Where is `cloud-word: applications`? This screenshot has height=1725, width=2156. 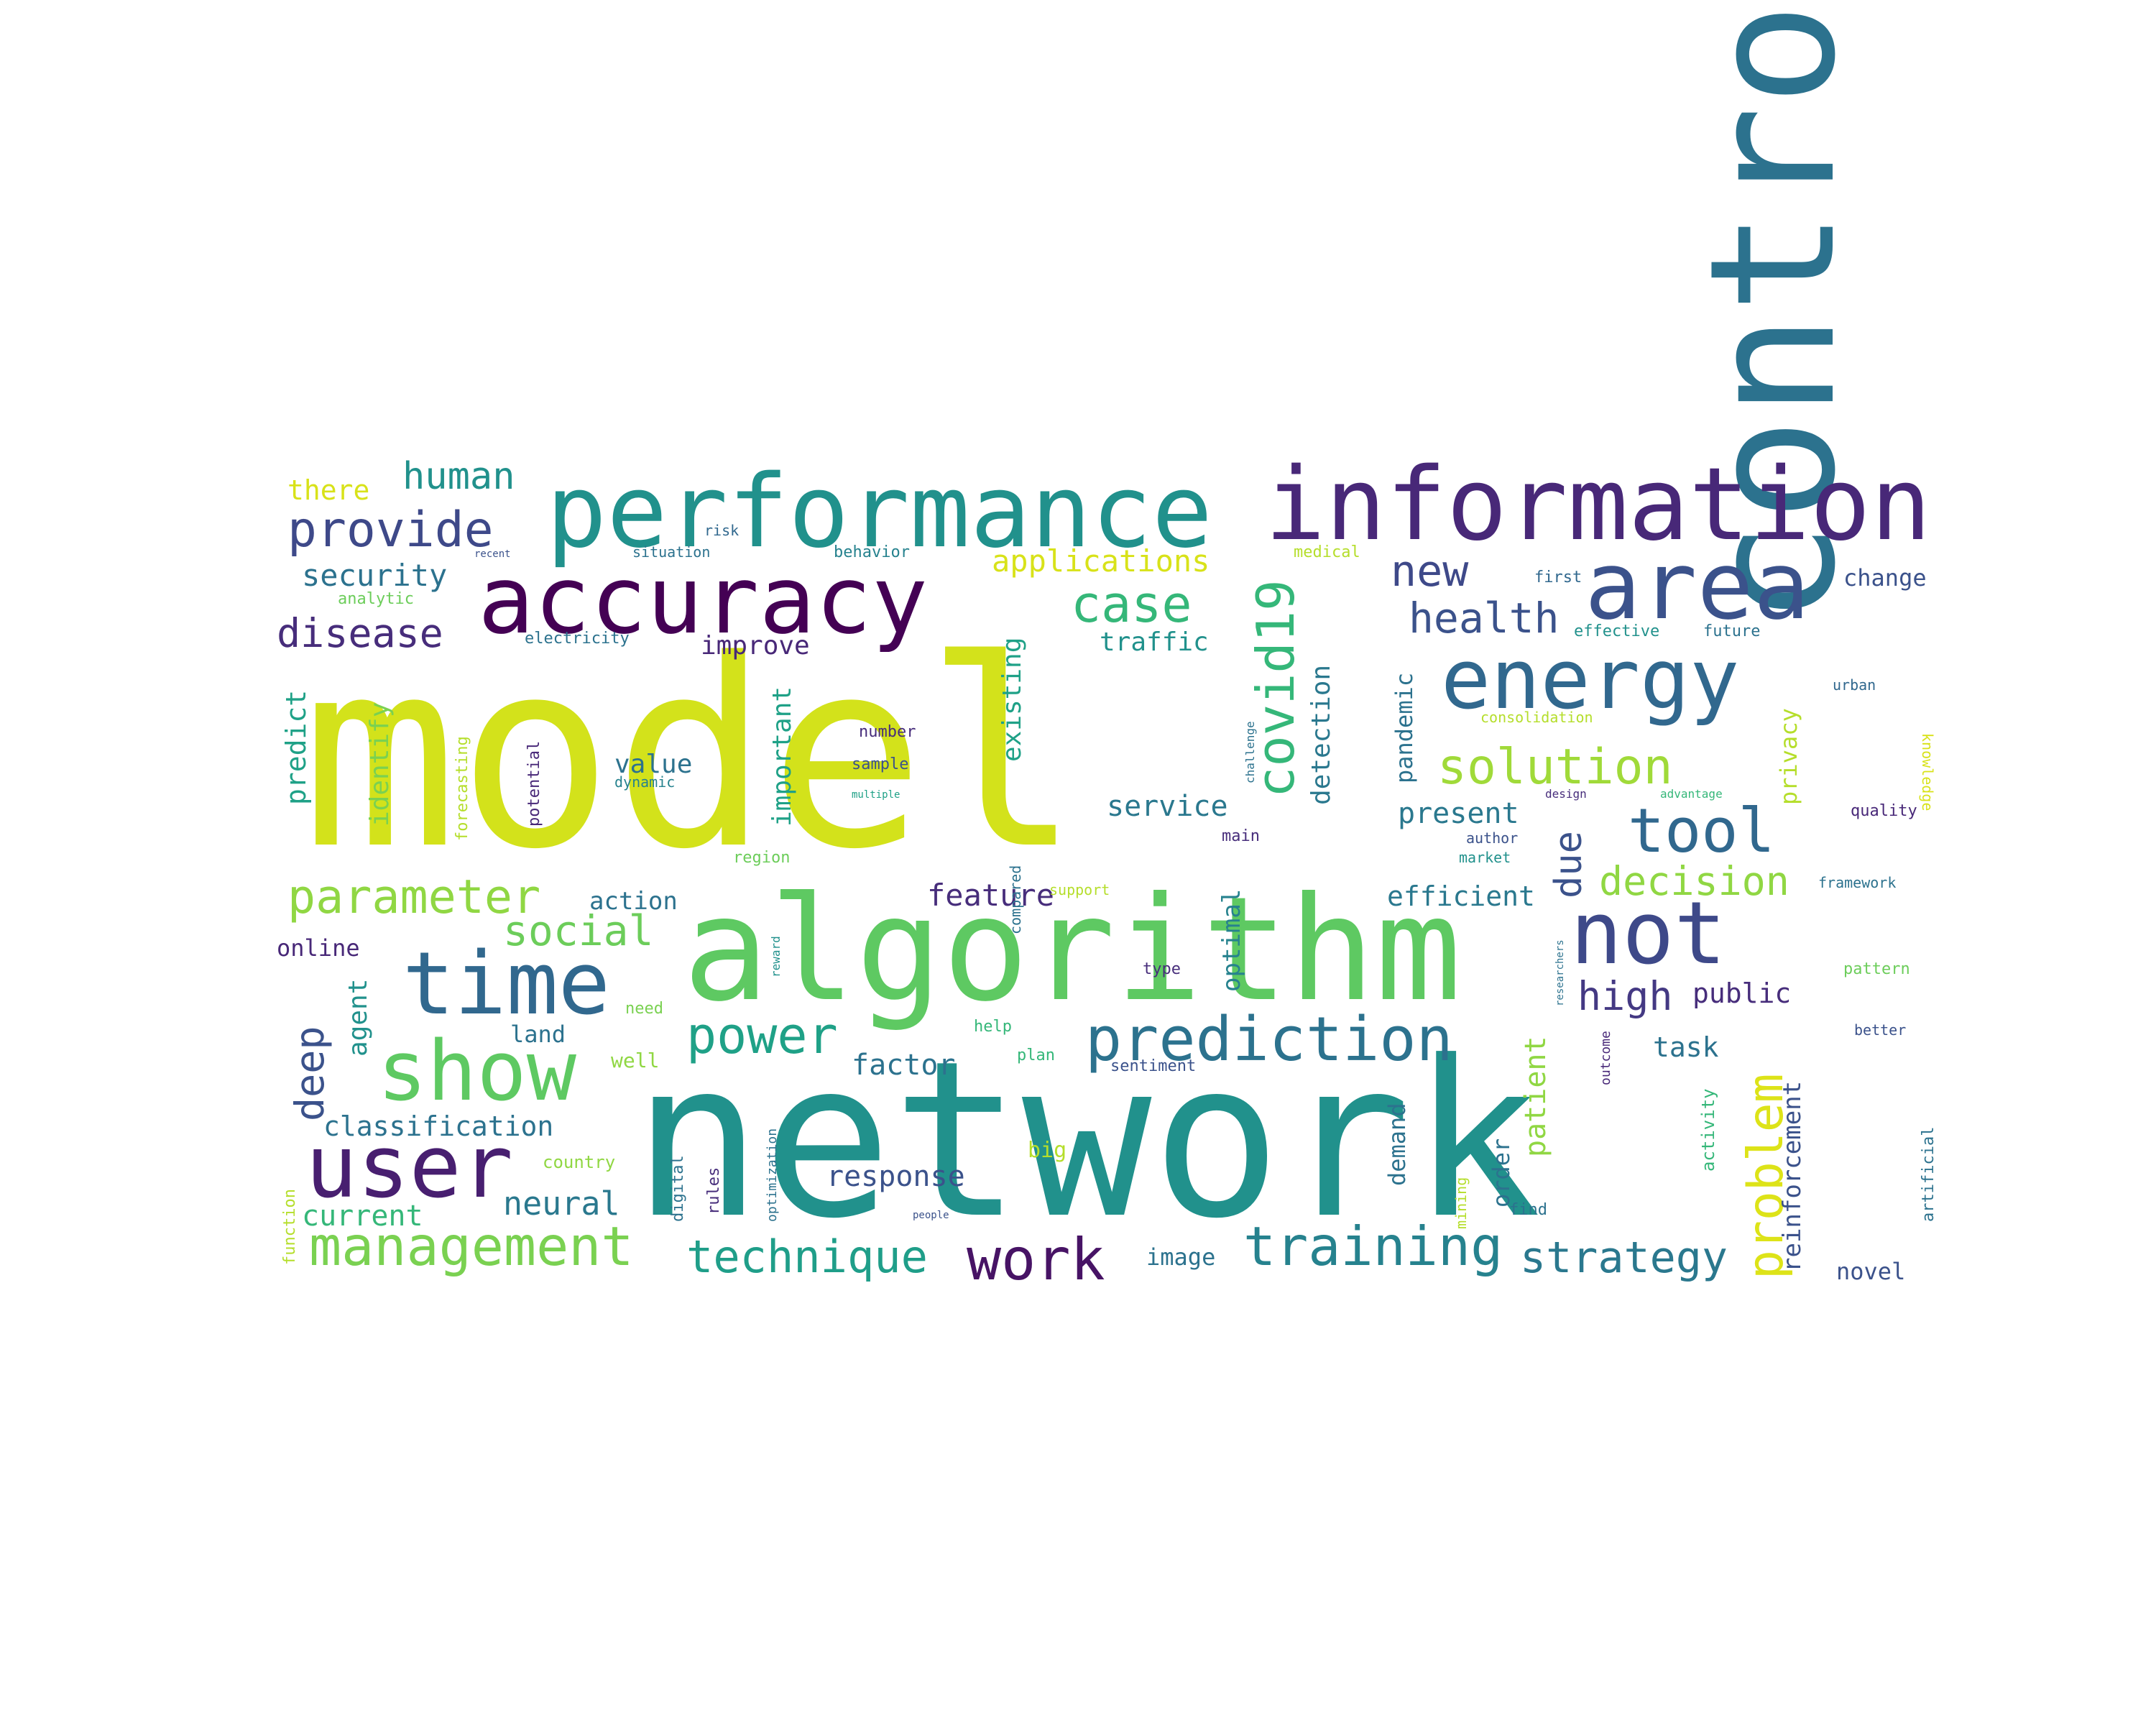 cloud-word: applications is located at coordinates (1101, 561).